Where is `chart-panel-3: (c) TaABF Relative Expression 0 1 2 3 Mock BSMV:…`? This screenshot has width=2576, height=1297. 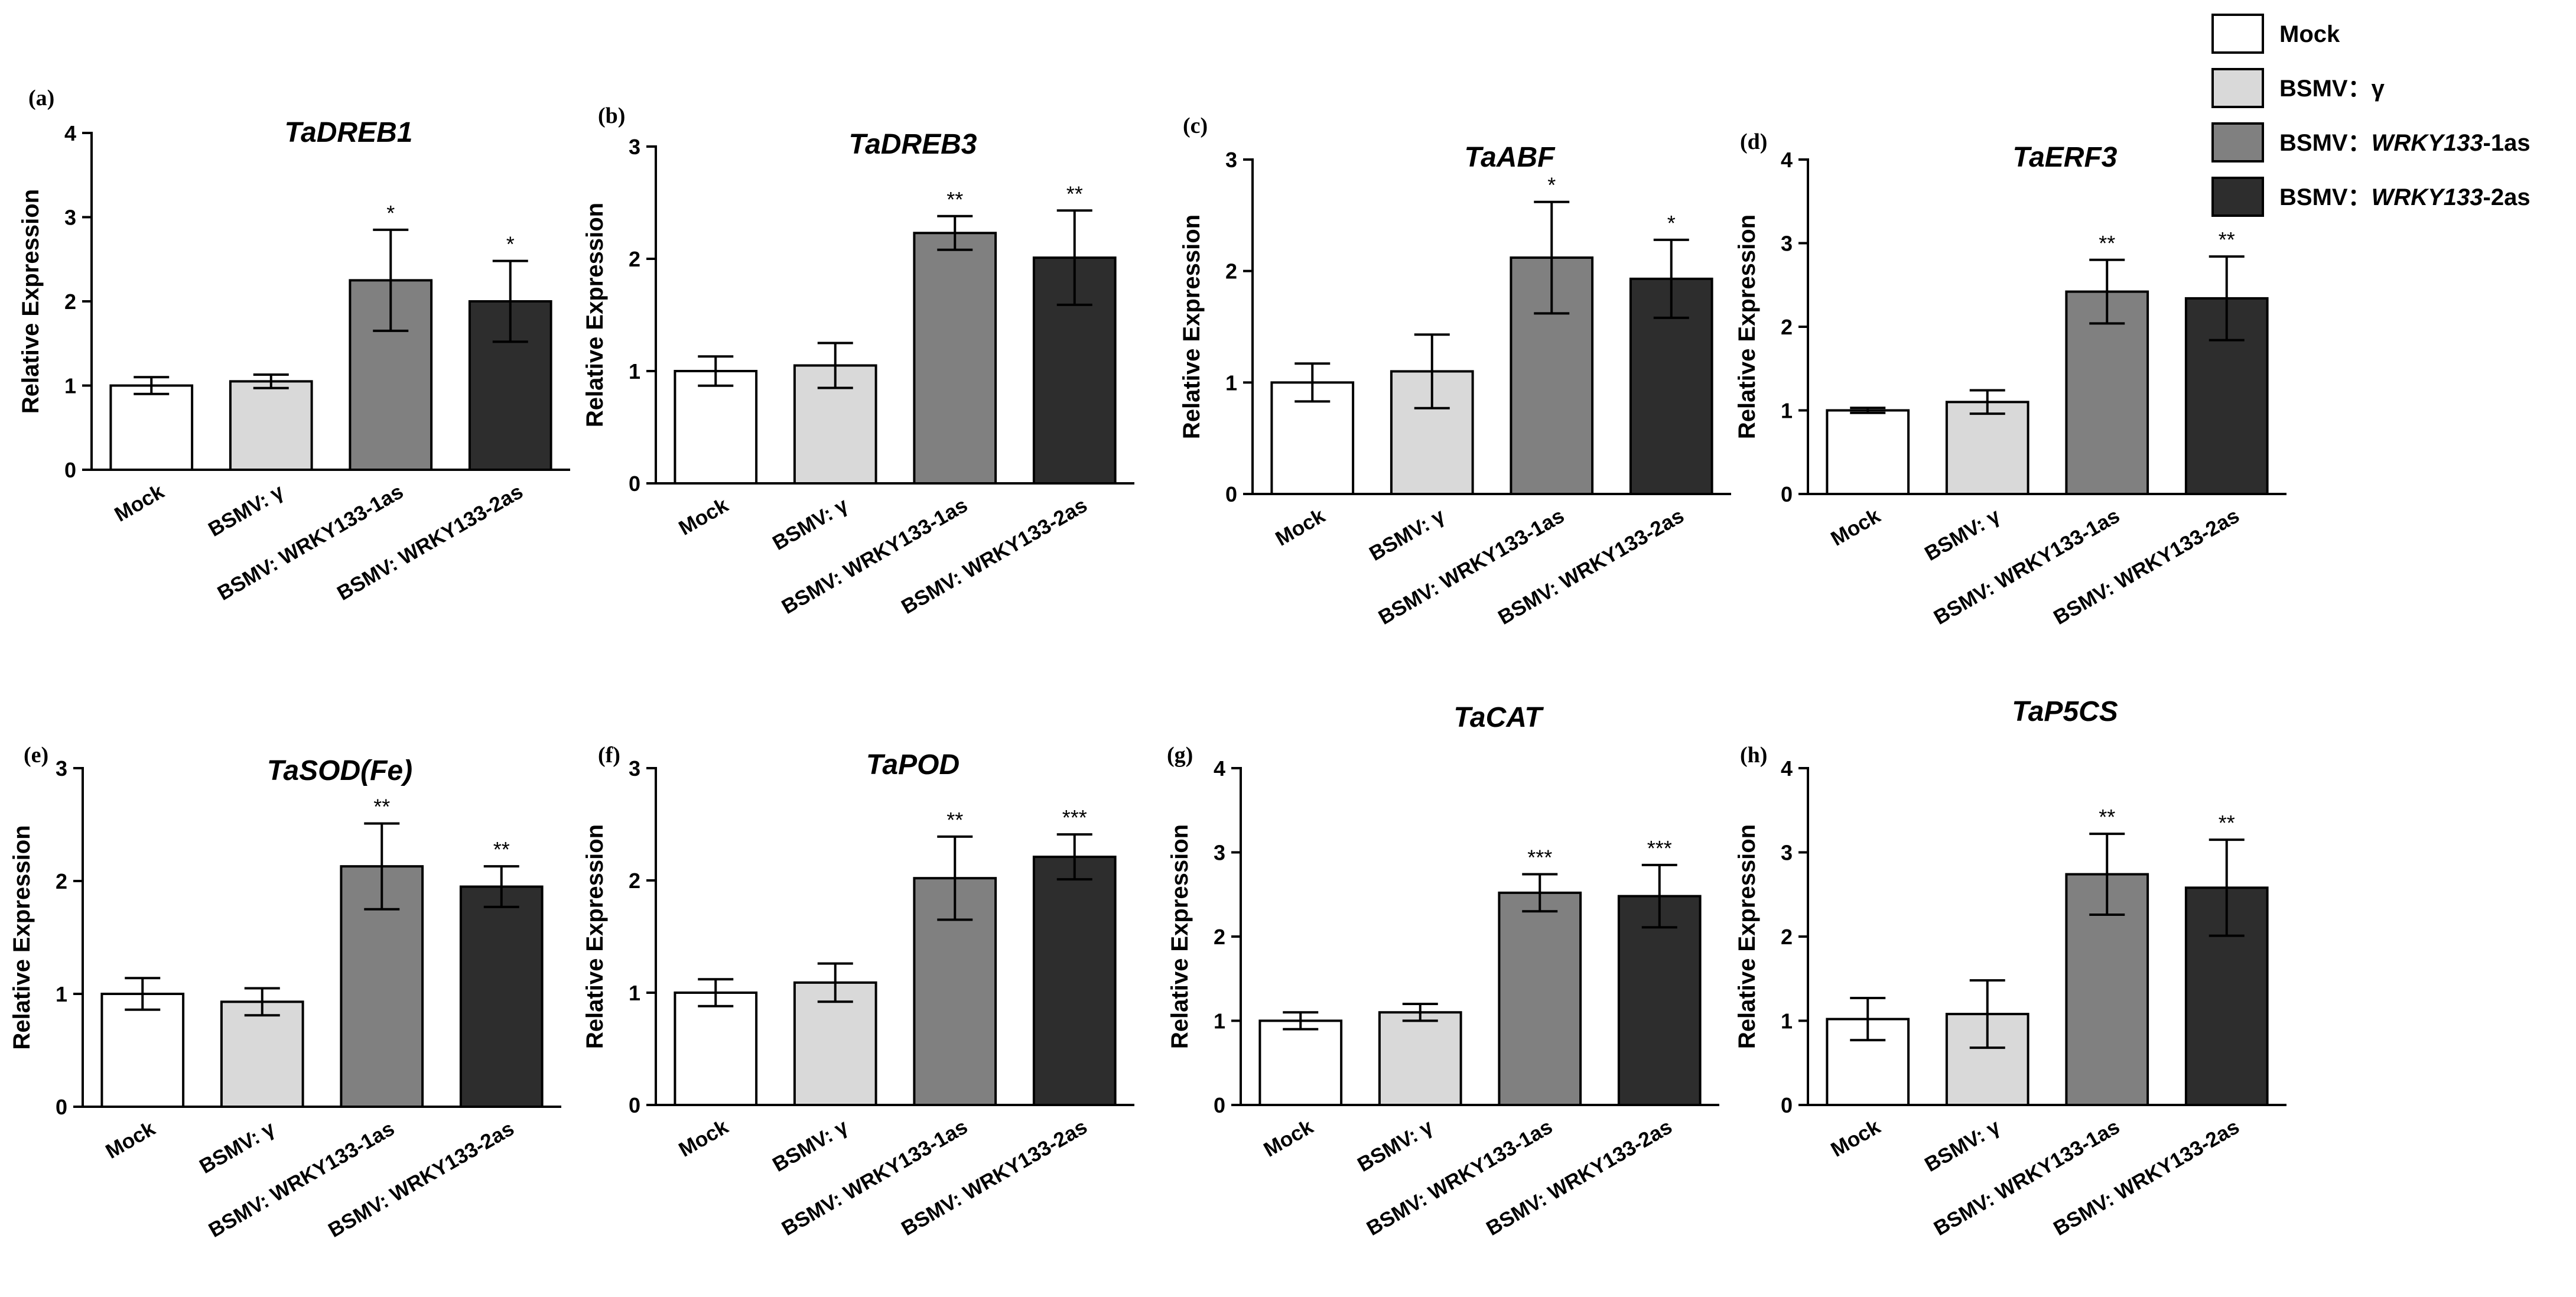
chart-panel-3: (c) TaABF Relative Expression 0 1 2 3 Mock BSMV:… is located at coordinates (1455, 371).